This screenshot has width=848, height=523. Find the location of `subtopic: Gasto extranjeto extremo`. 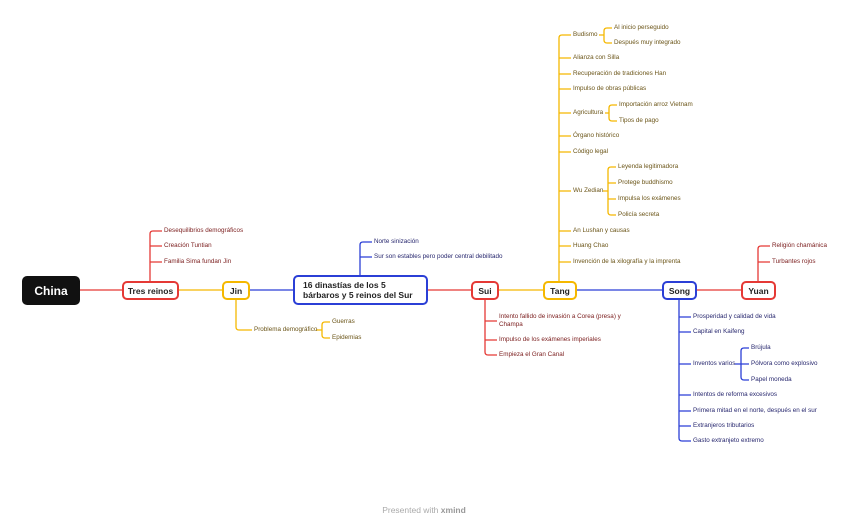

subtopic: Gasto extranjeto extremo is located at coordinates (728, 440).